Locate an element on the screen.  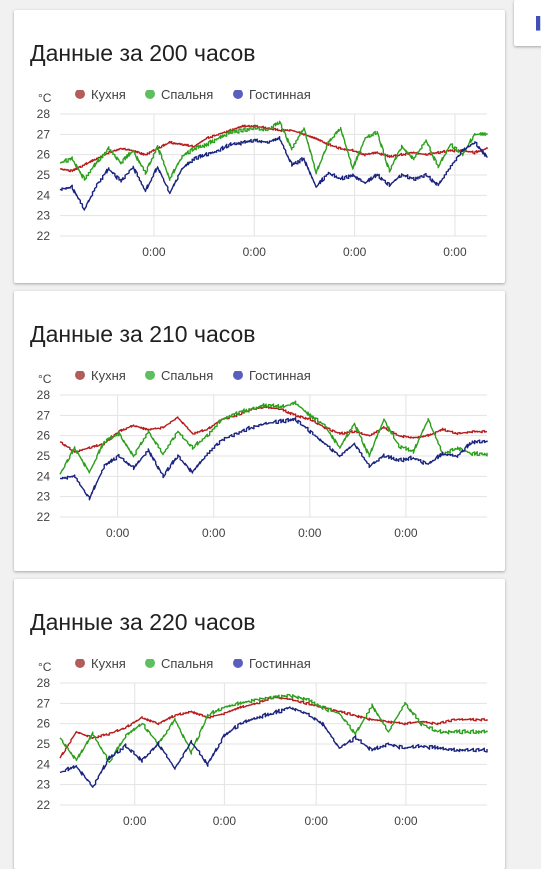
side-card-icon: ▌ is located at coordinates (538, 23).